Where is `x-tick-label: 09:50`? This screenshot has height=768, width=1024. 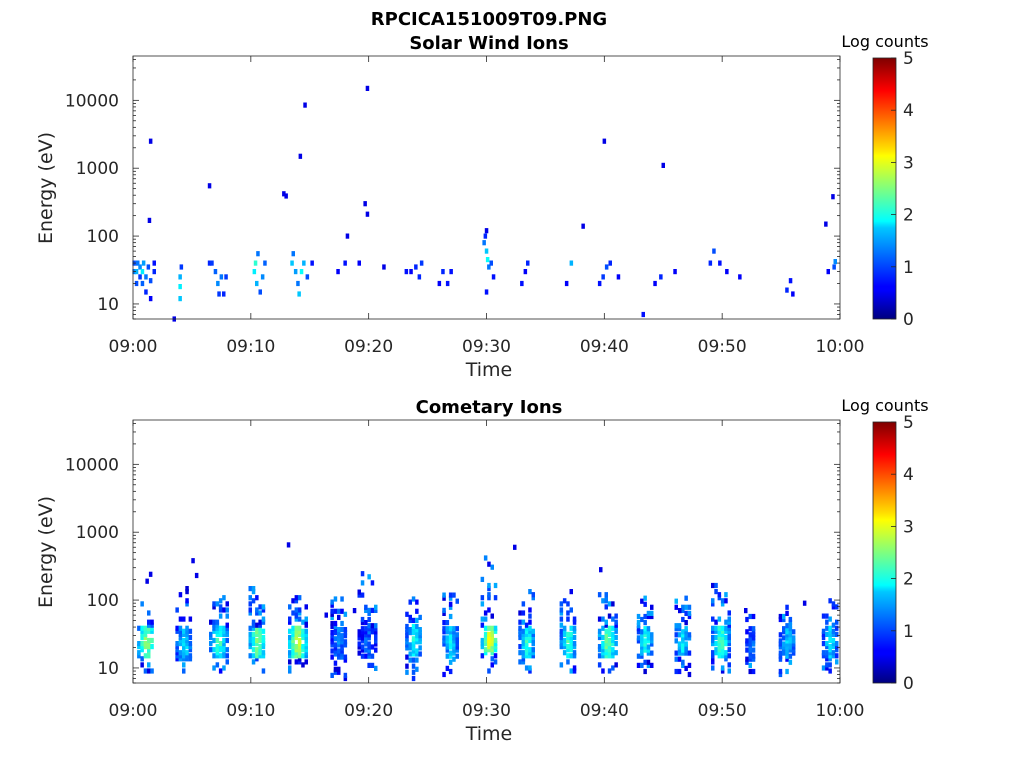 x-tick-label: 09:50 is located at coordinates (722, 711).